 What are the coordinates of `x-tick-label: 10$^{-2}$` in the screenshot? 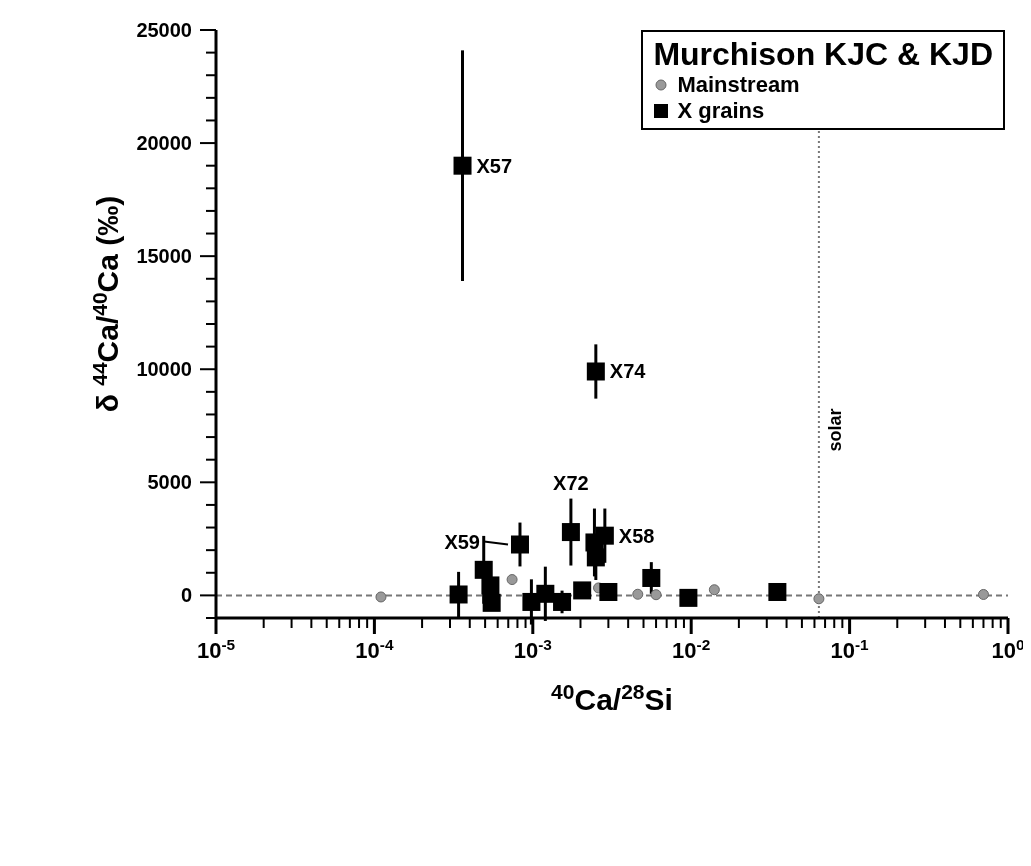 It's located at (691, 649).